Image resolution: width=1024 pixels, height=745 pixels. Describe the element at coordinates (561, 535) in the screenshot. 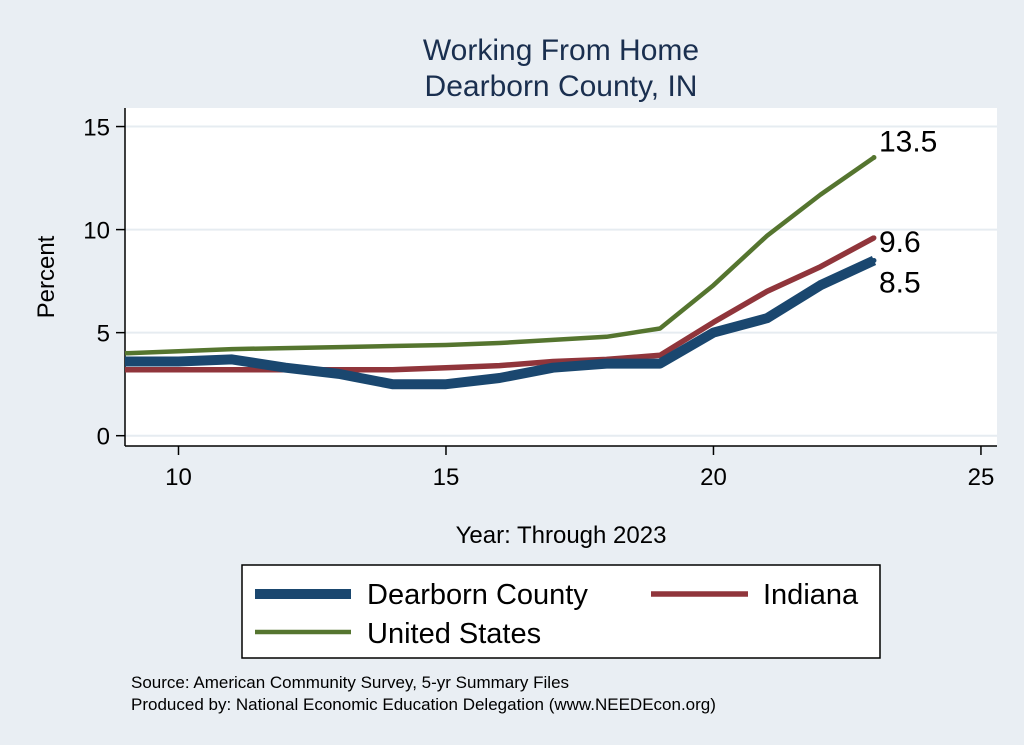

I see `x-axis-title: Year: Through 2023` at that location.